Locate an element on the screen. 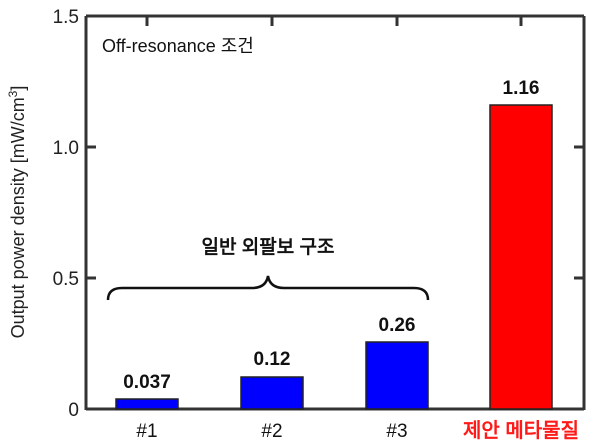  y-tick-label: 1.5 is located at coordinates (66, 17).